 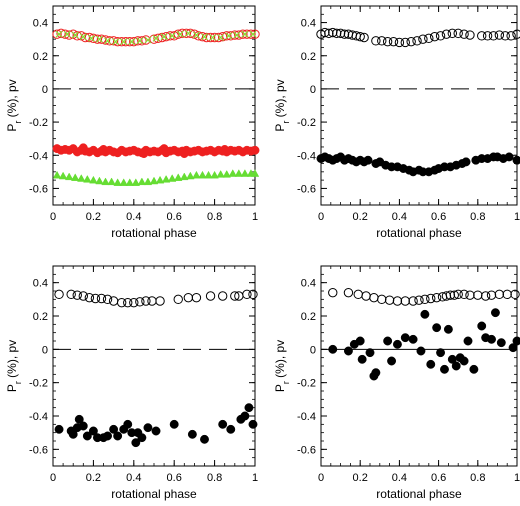 What do you see at coordinates (38, 417) in the screenshot?
I see `y-tick-label: -0.4` at bounding box center [38, 417].